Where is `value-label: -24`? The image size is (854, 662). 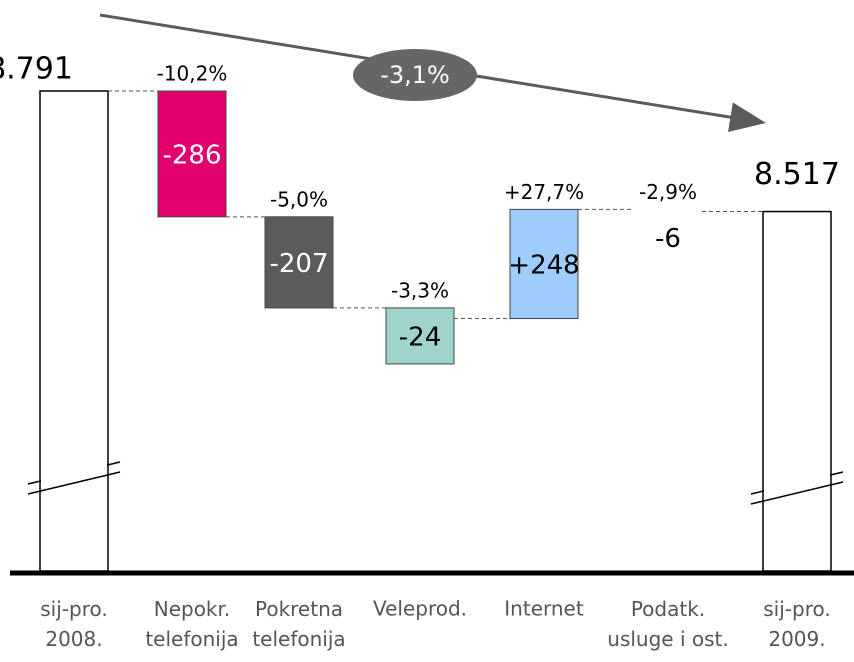
value-label: -24 is located at coordinates (420, 337).